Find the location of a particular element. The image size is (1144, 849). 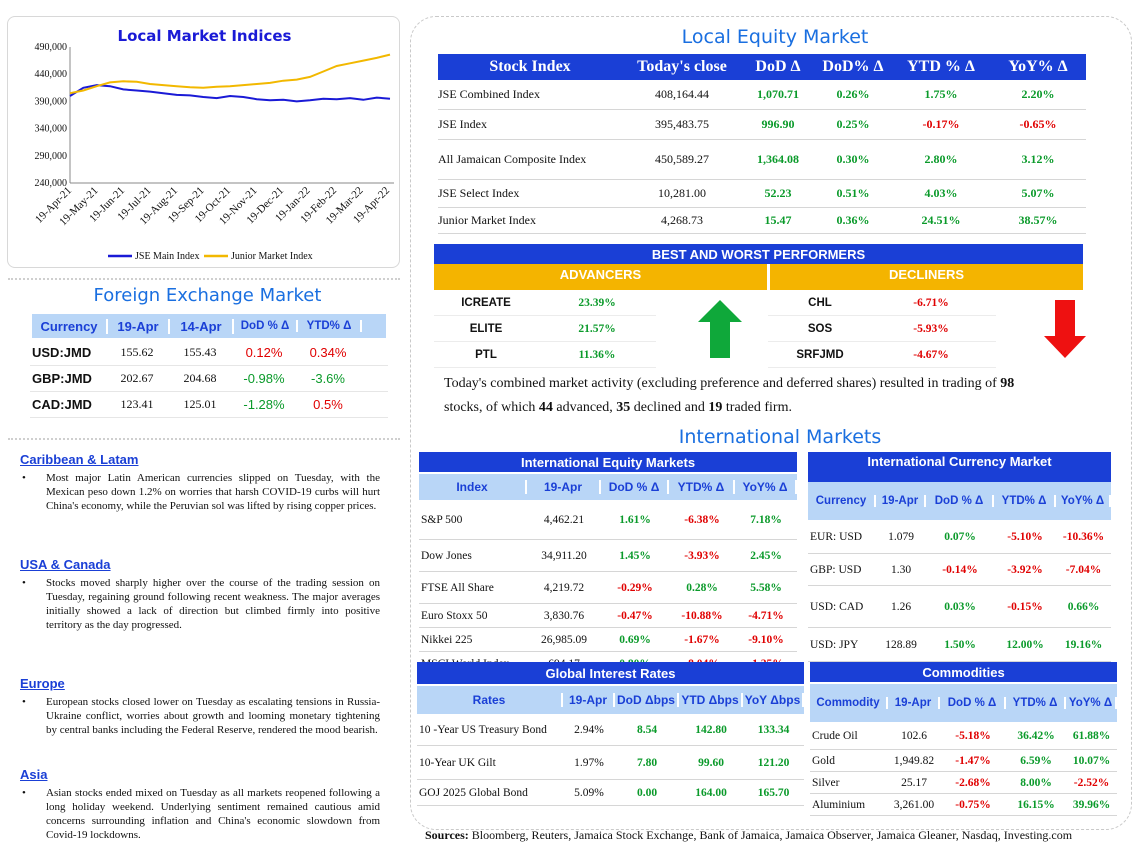

row-value: 26,985.09 is located at coordinates (564, 639).